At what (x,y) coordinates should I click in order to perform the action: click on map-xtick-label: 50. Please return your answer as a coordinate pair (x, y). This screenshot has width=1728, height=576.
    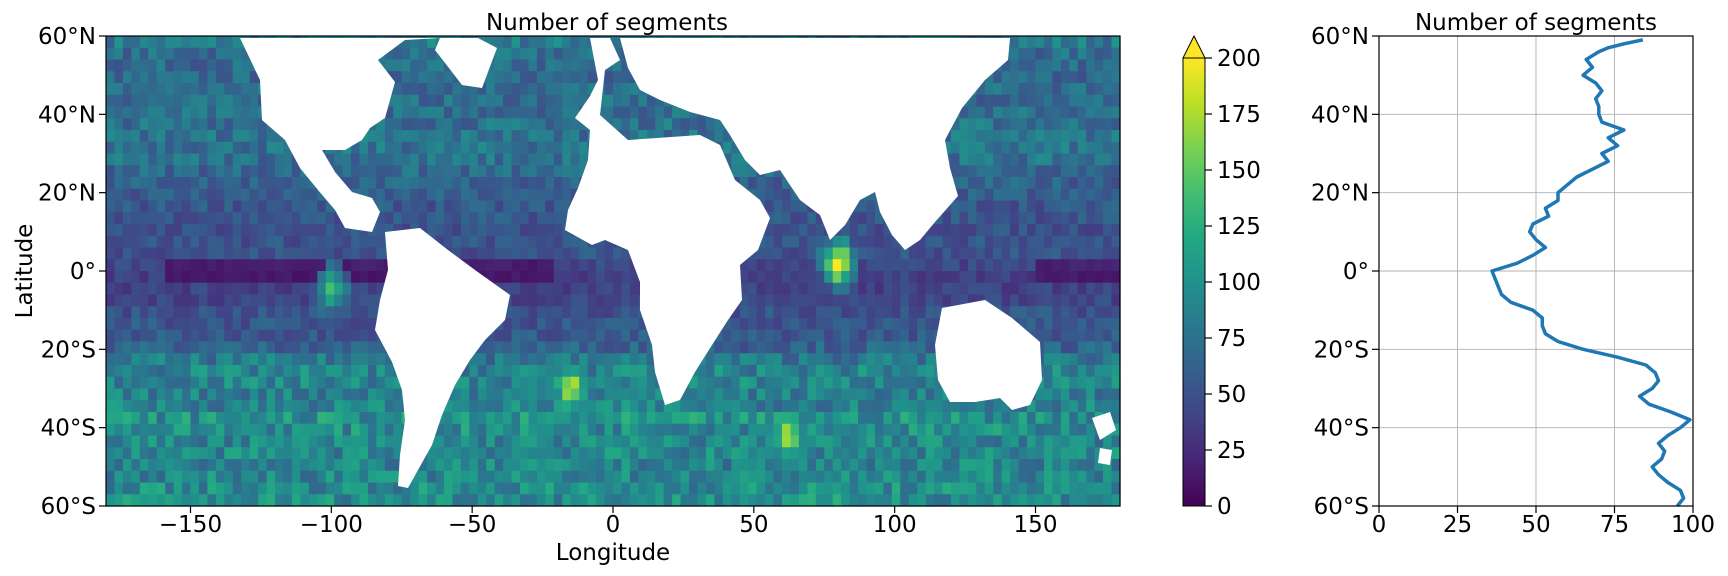
    Looking at the image, I should click on (753, 525).